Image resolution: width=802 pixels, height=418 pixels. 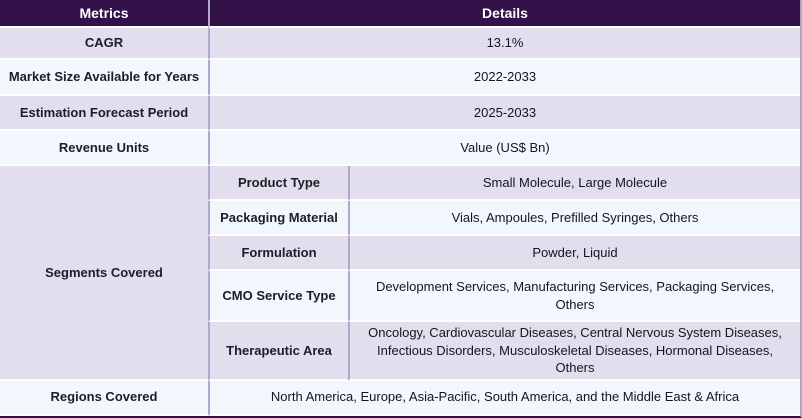 I want to click on table-row: Formulation Powder, Liquid, so click(x=400, y=253).